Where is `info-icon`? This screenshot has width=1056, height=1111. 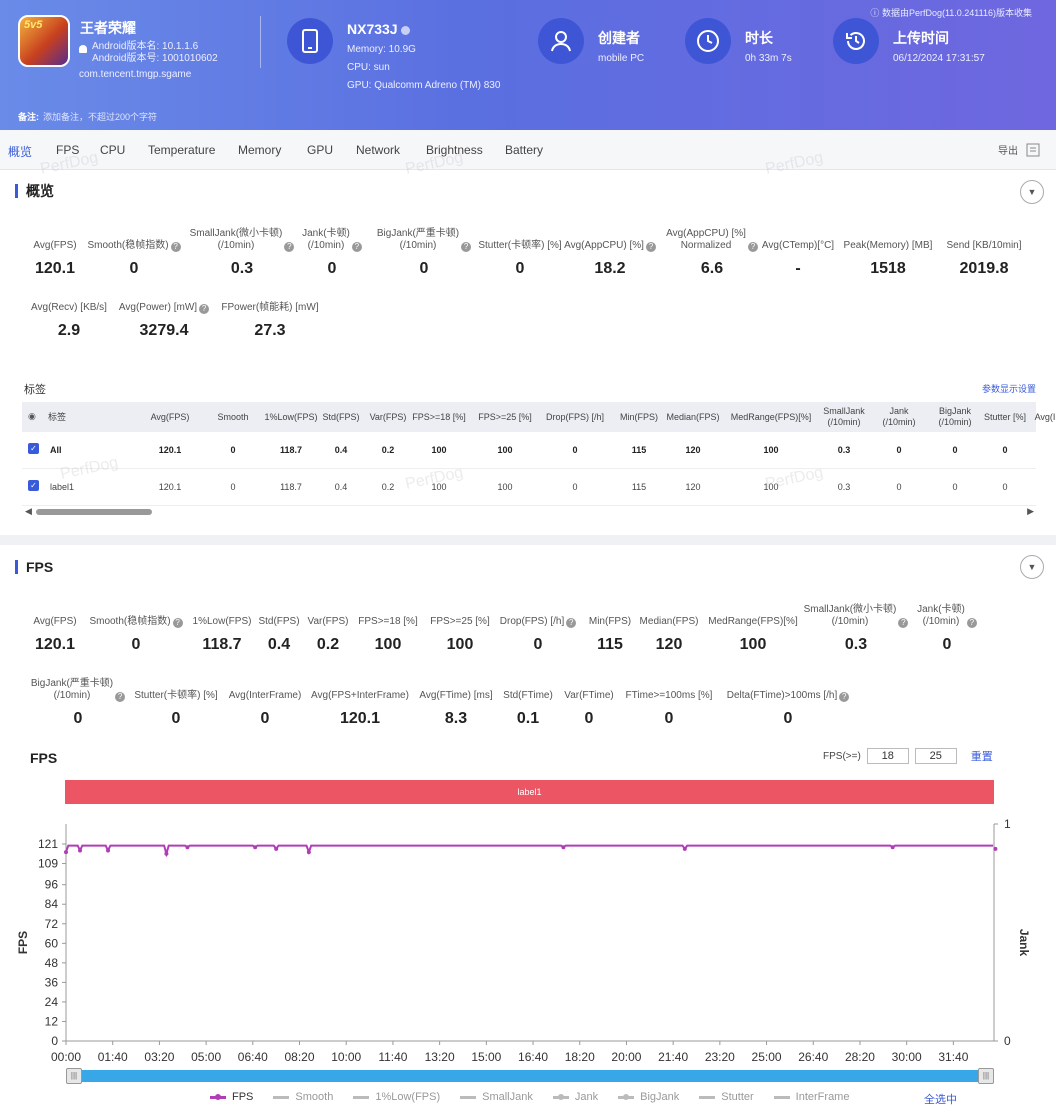
info-icon is located at coordinates (406, 30).